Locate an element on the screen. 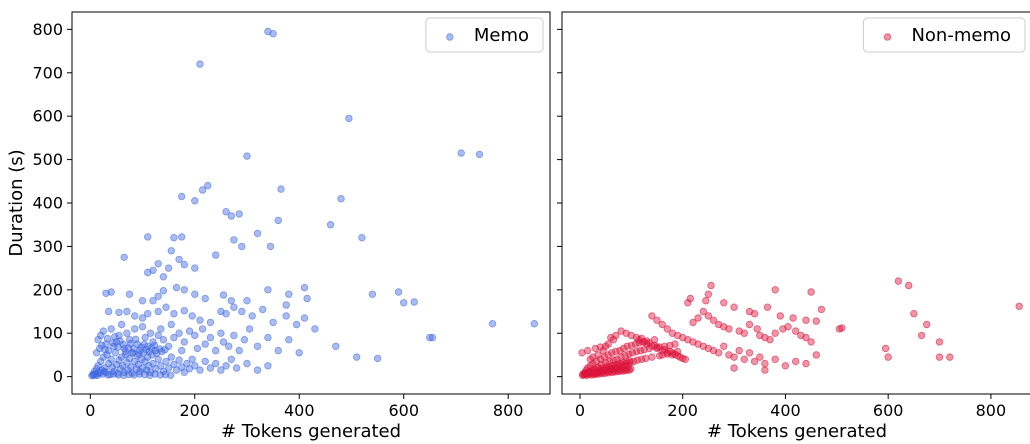 This screenshot has height=444, width=1030. y-tick-label: 800 is located at coordinates (47, 29).